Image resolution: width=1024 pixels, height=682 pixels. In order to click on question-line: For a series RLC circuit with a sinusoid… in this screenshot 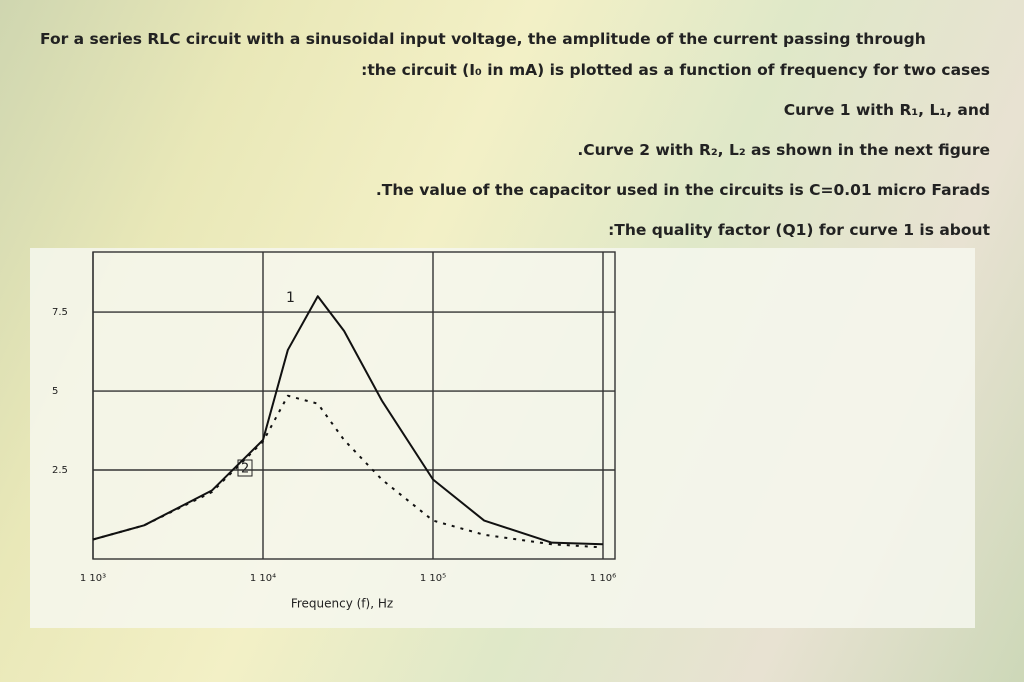, I will do `click(483, 39)`.